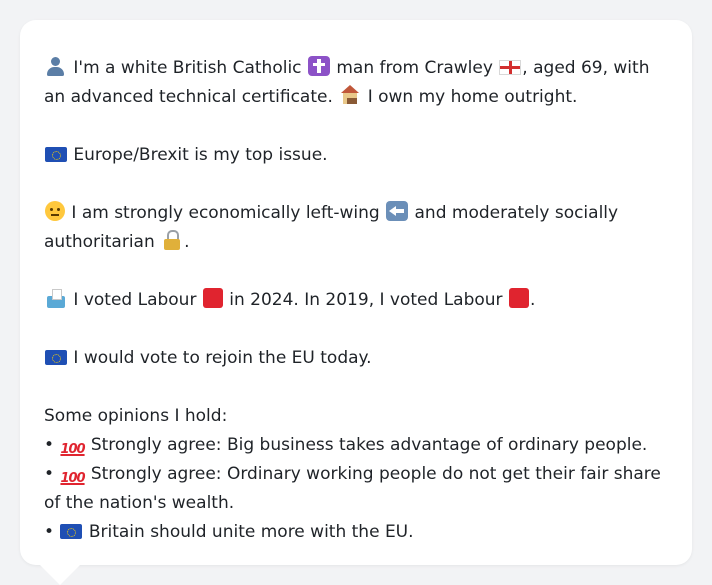  Describe the element at coordinates (172, 240) in the screenshot. I see `lock-icon` at that location.